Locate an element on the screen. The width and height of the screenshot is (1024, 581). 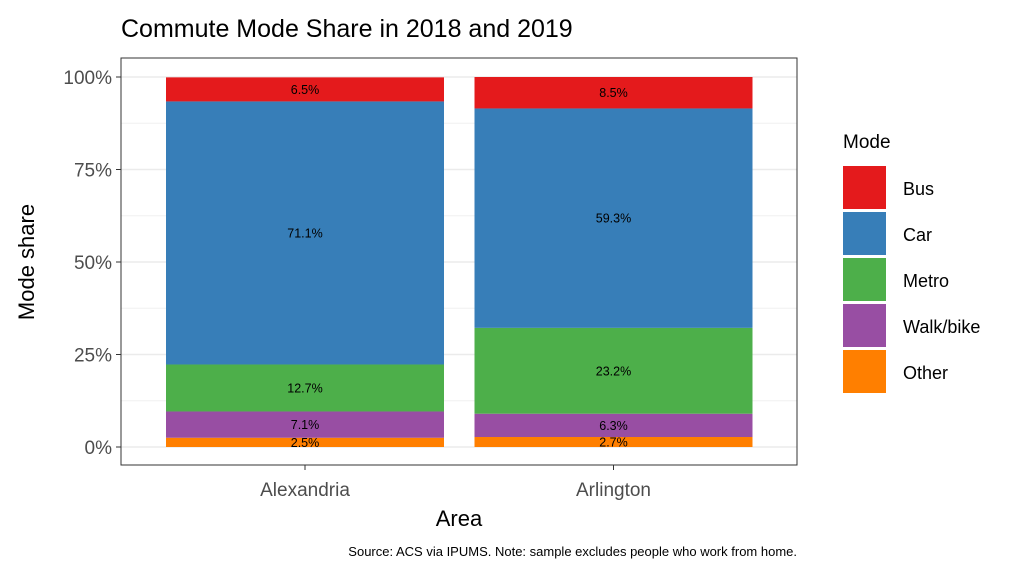
chart-title: Commute Mode Share in 2018 and 2019 is located at coordinates (347, 29).